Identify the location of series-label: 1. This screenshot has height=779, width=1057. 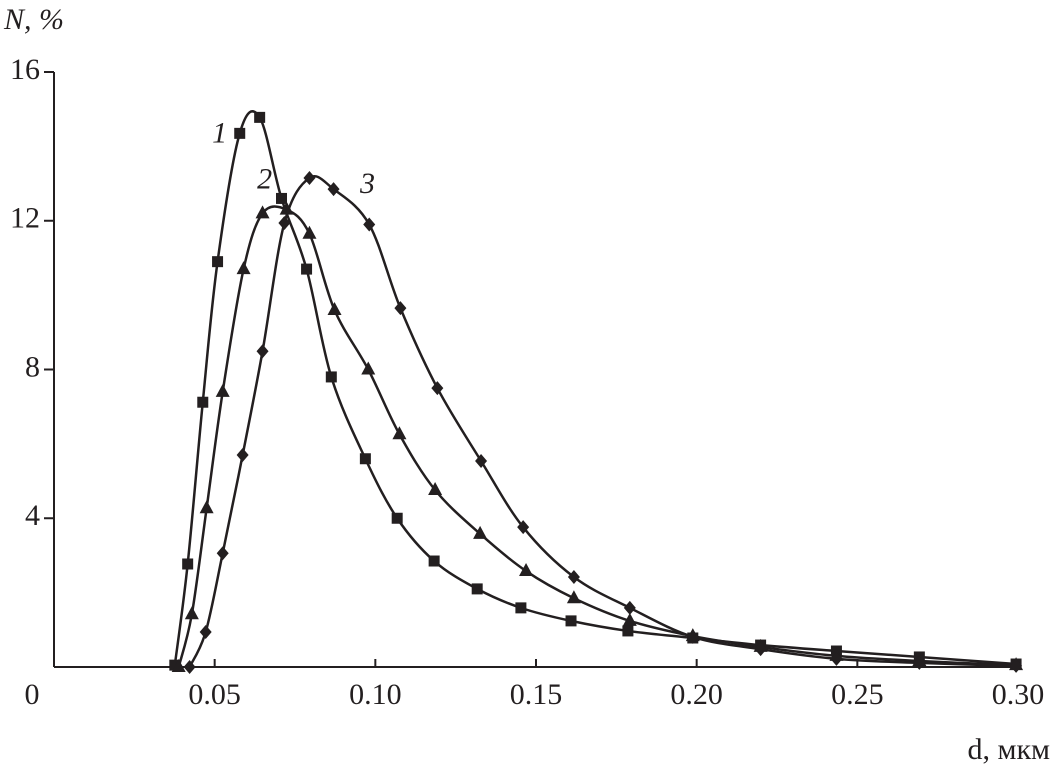
(219, 132).